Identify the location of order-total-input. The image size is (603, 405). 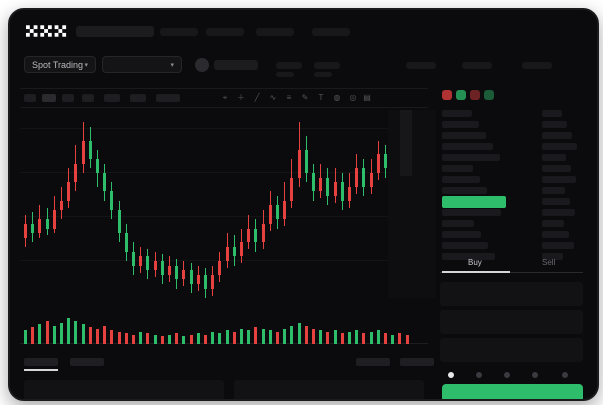
(511, 350).